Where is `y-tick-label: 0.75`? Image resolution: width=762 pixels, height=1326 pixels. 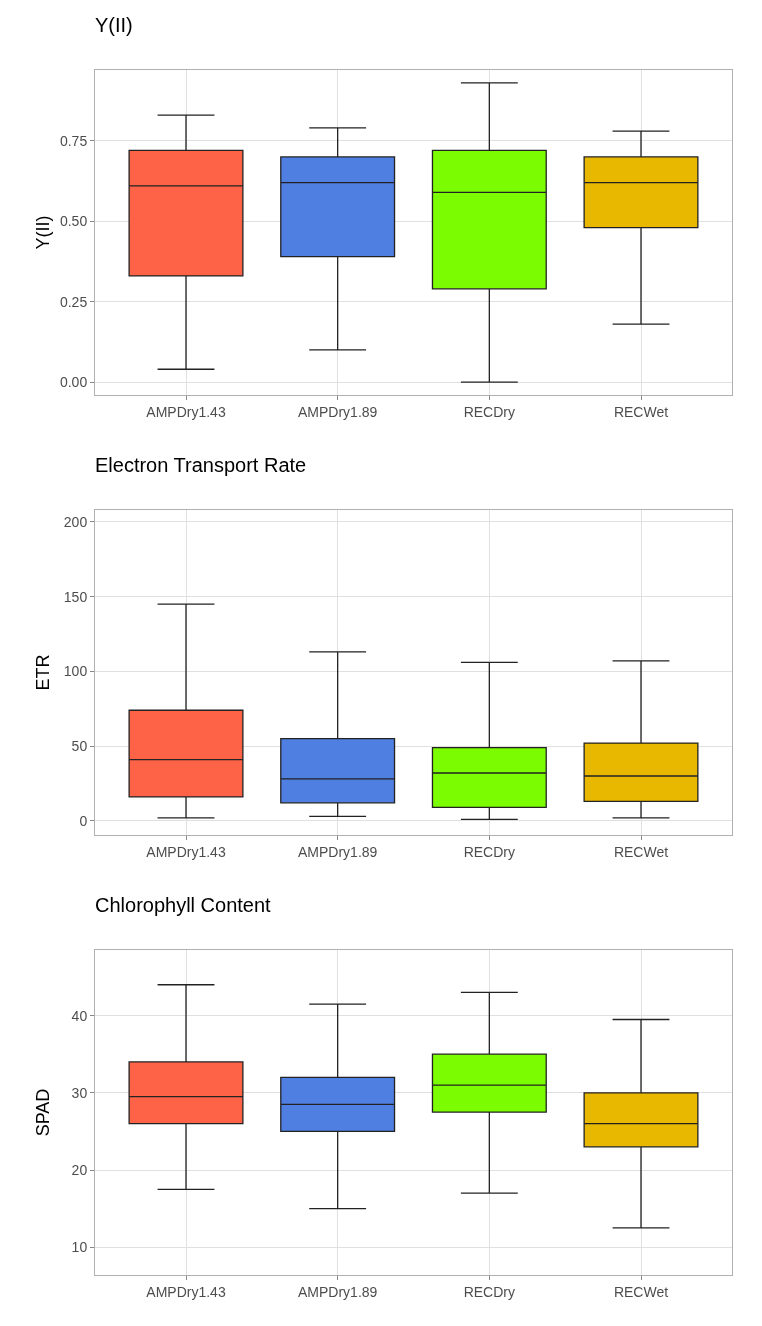 y-tick-label: 0.75 is located at coordinates (73, 140).